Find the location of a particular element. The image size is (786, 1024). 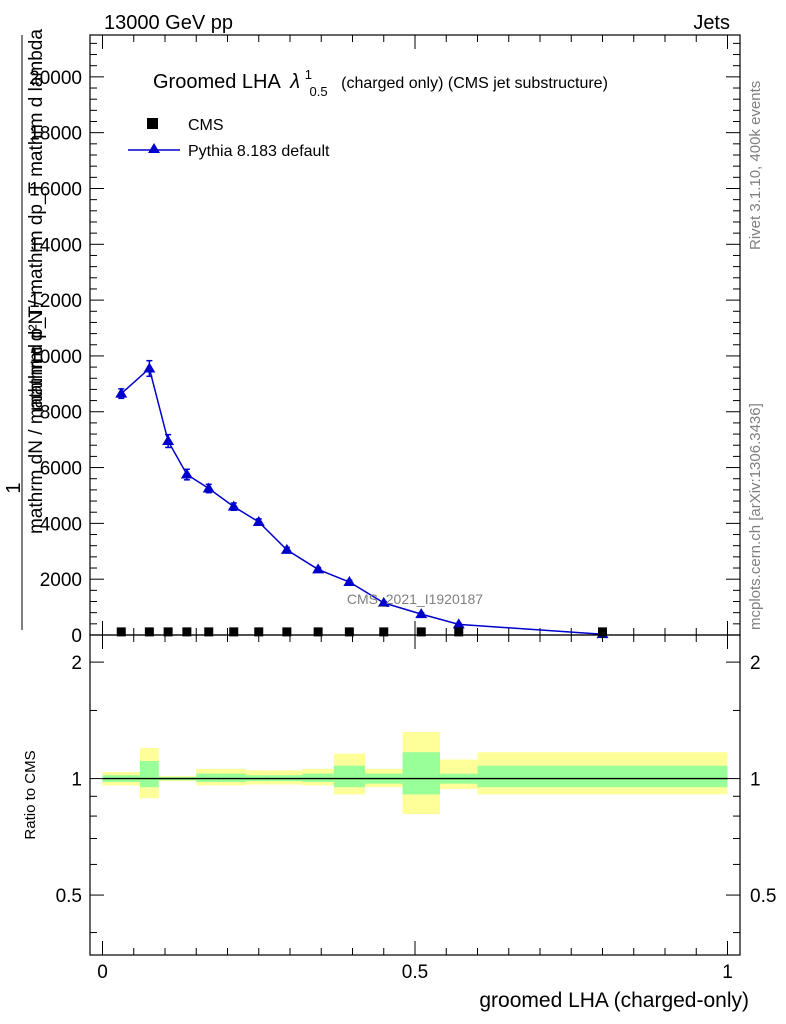

header-energy: 13000 GeV pp is located at coordinates (168, 23).